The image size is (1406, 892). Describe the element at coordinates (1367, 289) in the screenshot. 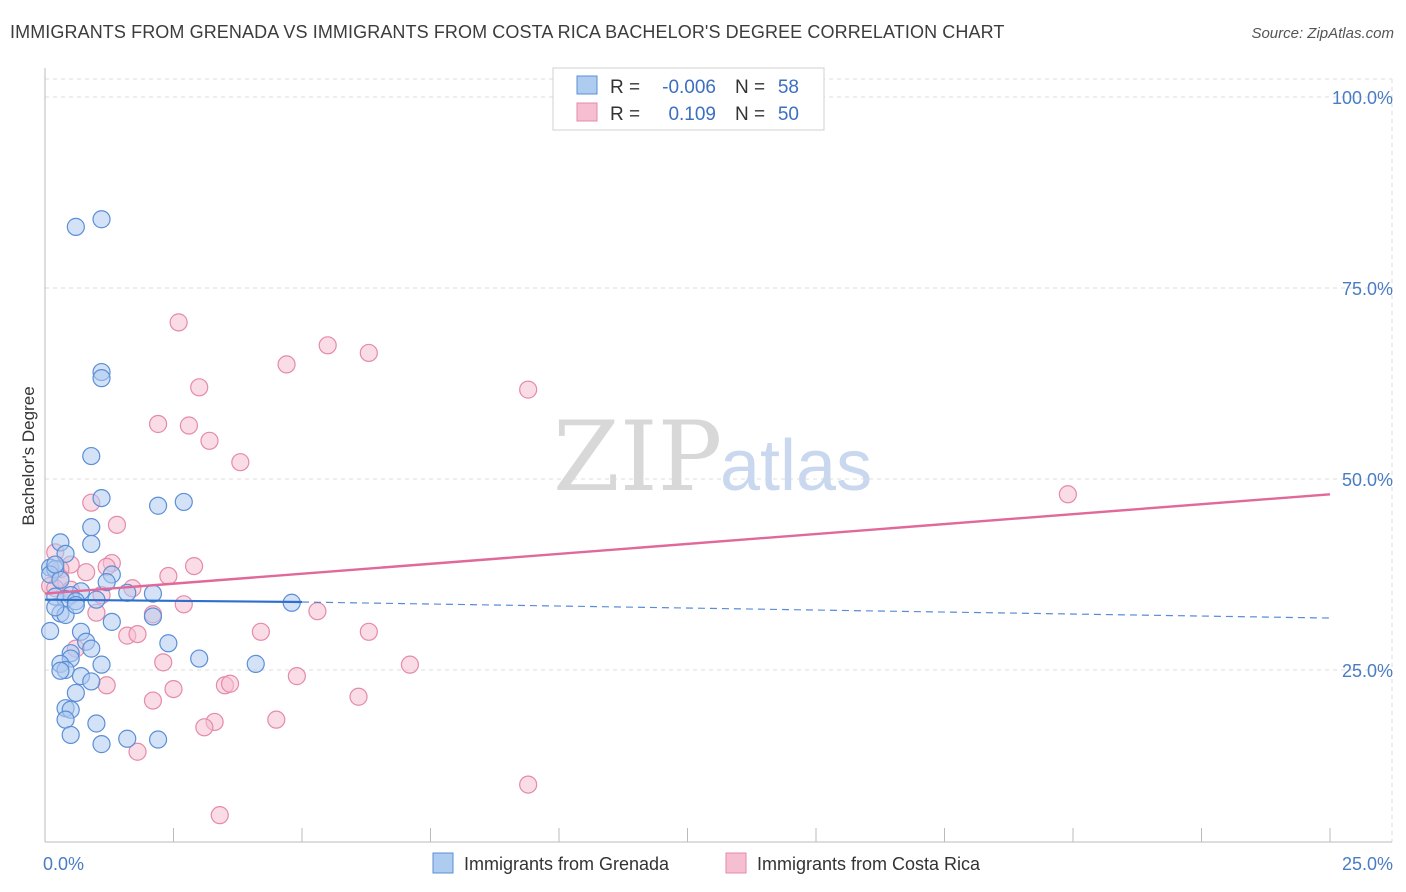

I see `y-tick-label-75: 75.0%` at that location.